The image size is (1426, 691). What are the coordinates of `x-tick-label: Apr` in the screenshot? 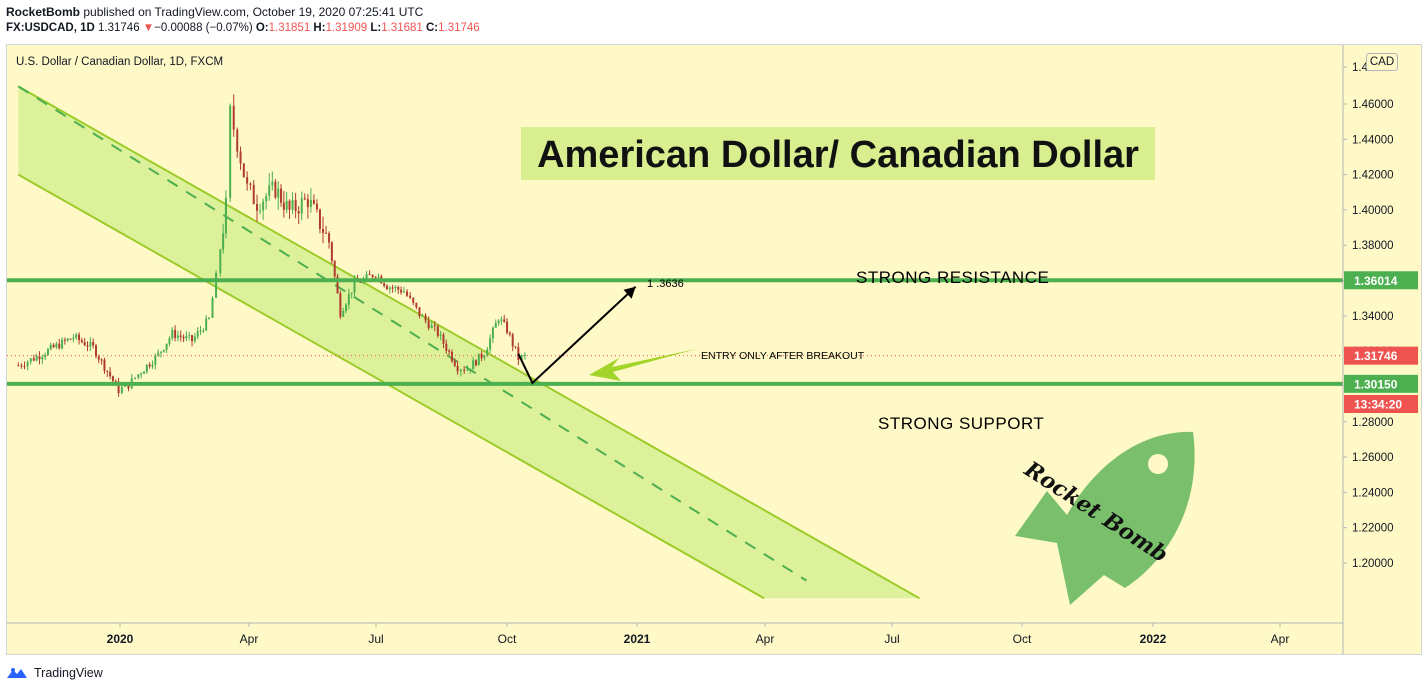 It's located at (1280, 639).